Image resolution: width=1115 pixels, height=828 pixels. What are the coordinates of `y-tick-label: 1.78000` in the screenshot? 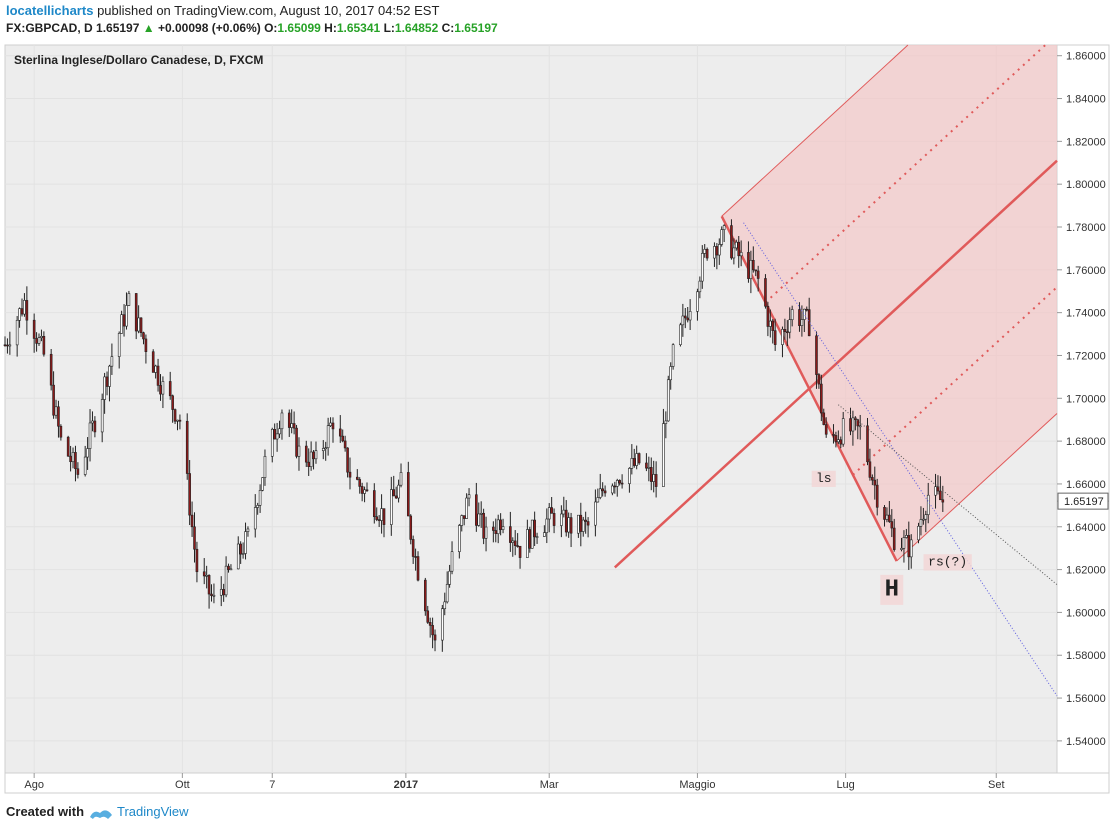 It's located at (1086, 228).